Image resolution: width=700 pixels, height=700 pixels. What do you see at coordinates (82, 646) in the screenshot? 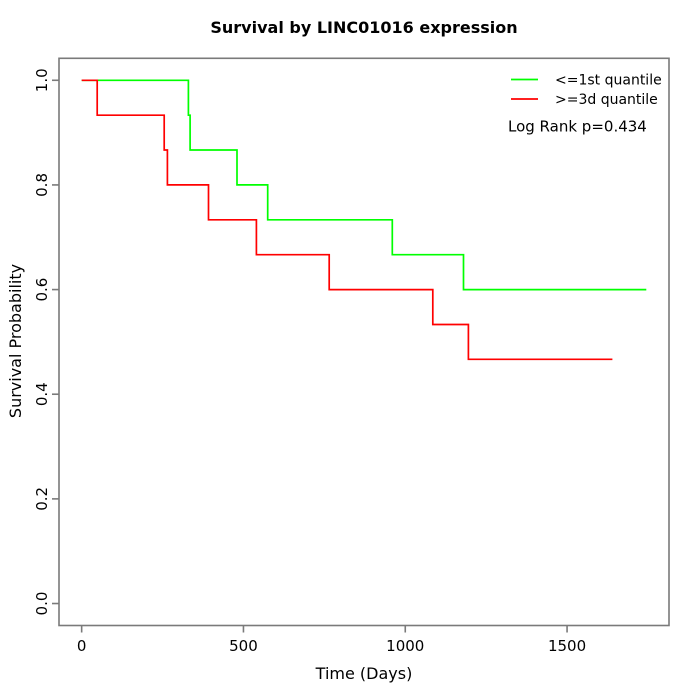
I see `x-tick-label: 0` at bounding box center [82, 646].